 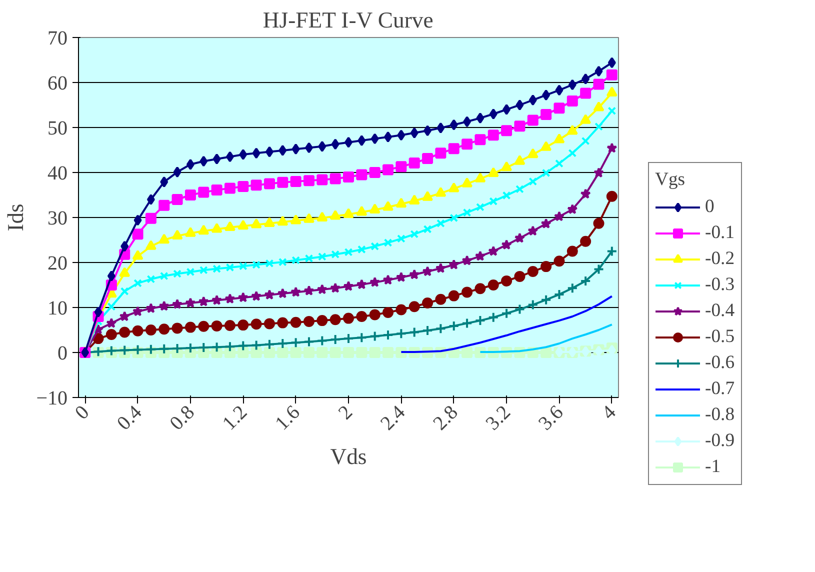 What do you see at coordinates (15, 218) in the screenshot?
I see `y-axis-title: Ids` at bounding box center [15, 218].